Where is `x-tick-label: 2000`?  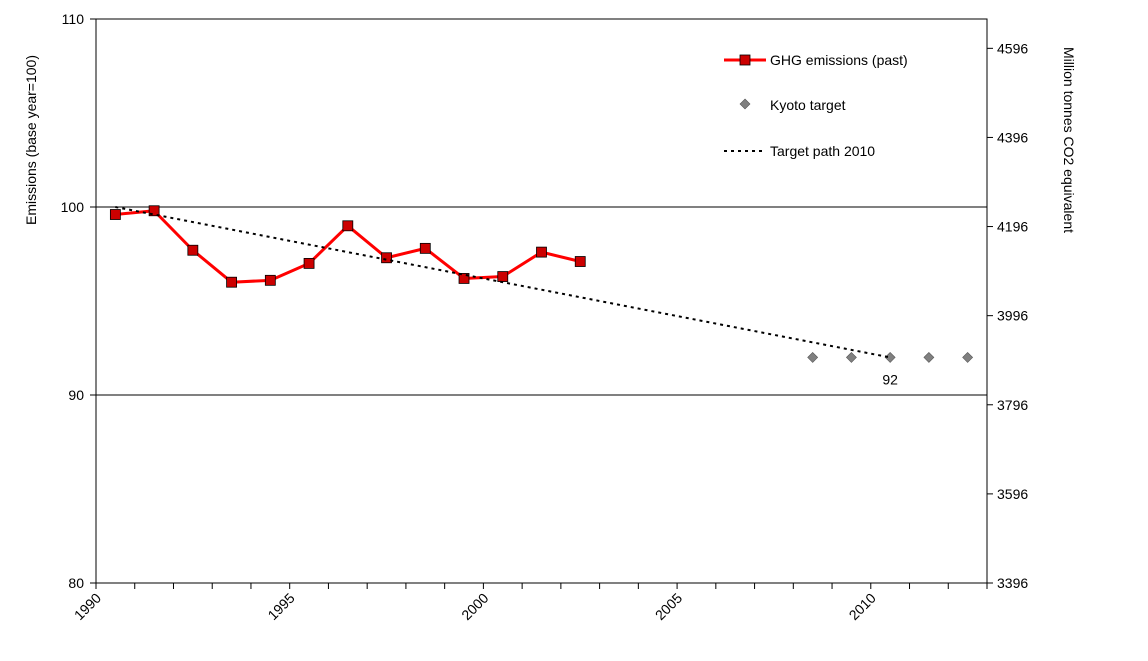
x-tick-label: 2000 is located at coordinates (474, 606).